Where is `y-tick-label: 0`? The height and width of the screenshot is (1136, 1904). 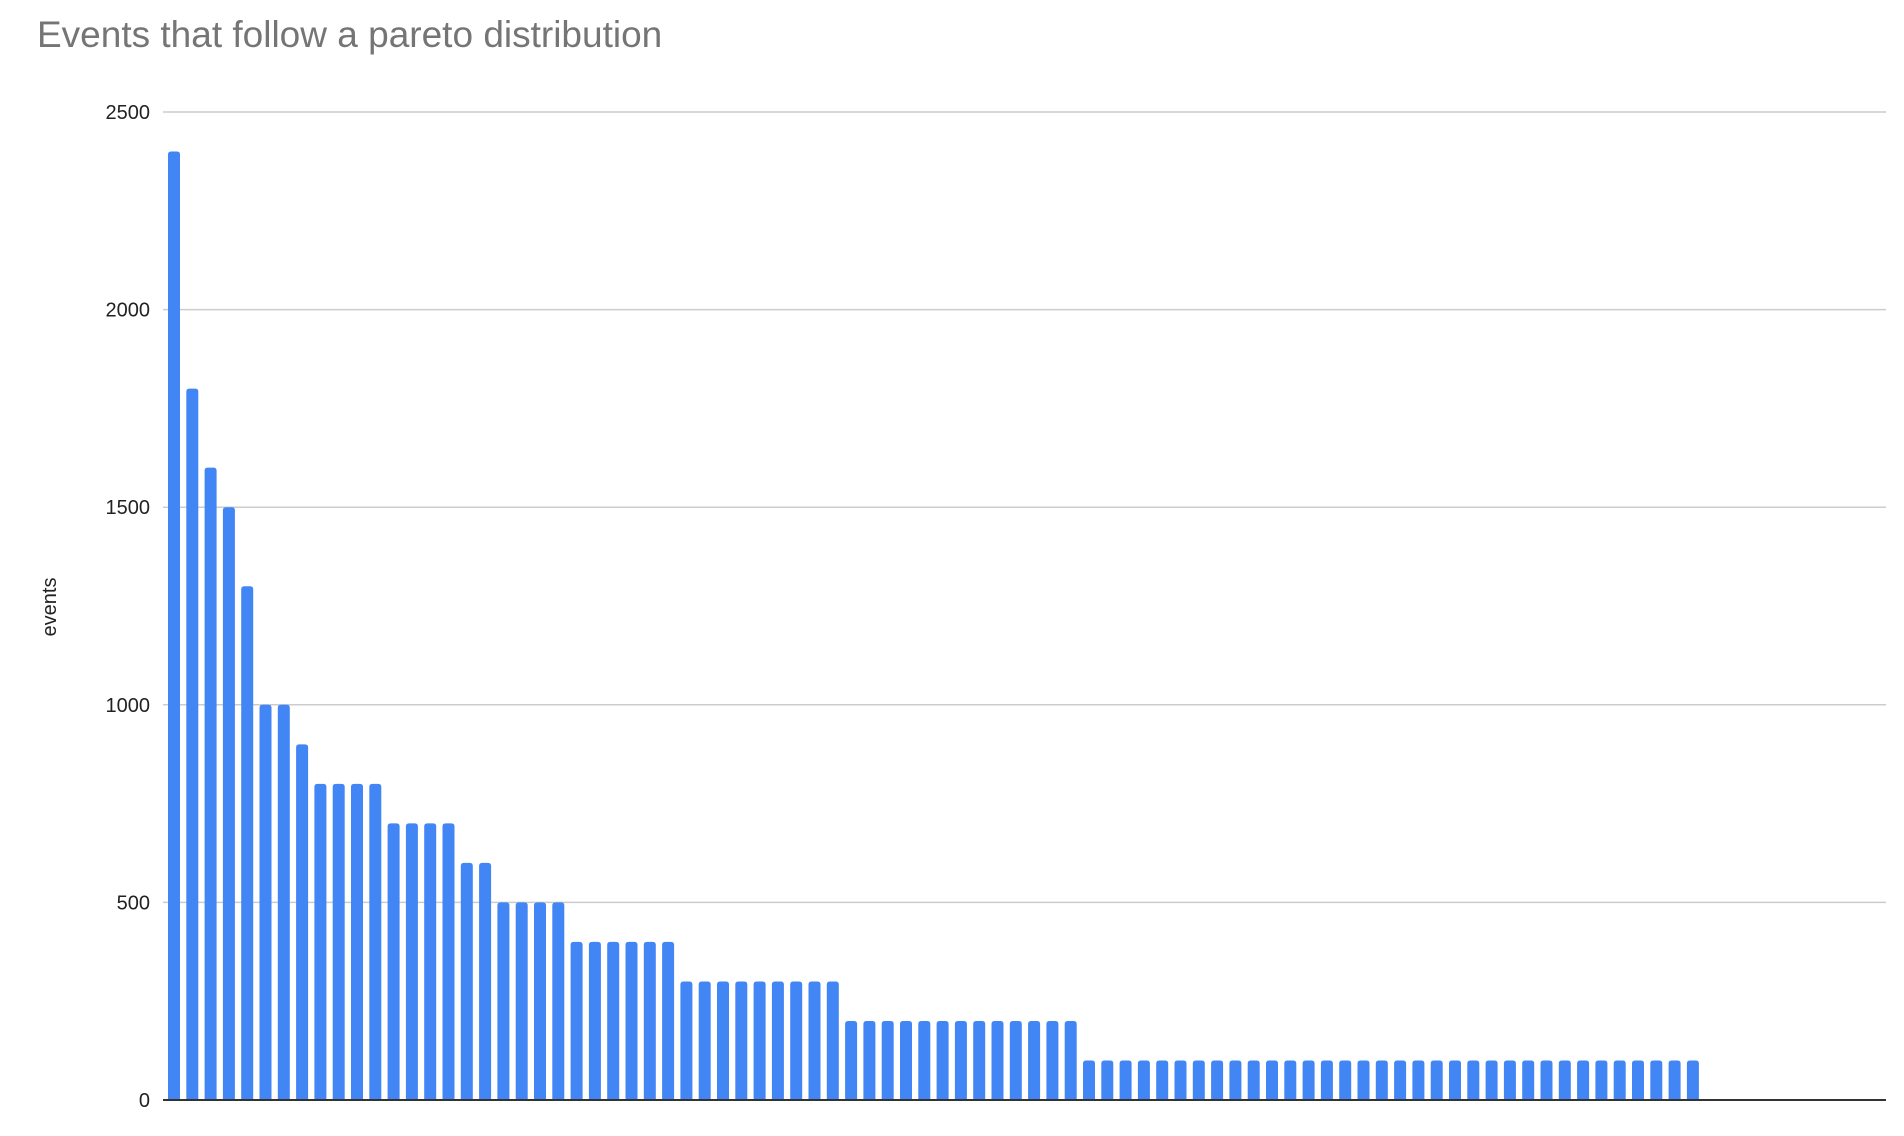 y-tick-label: 0 is located at coordinates (144, 1101).